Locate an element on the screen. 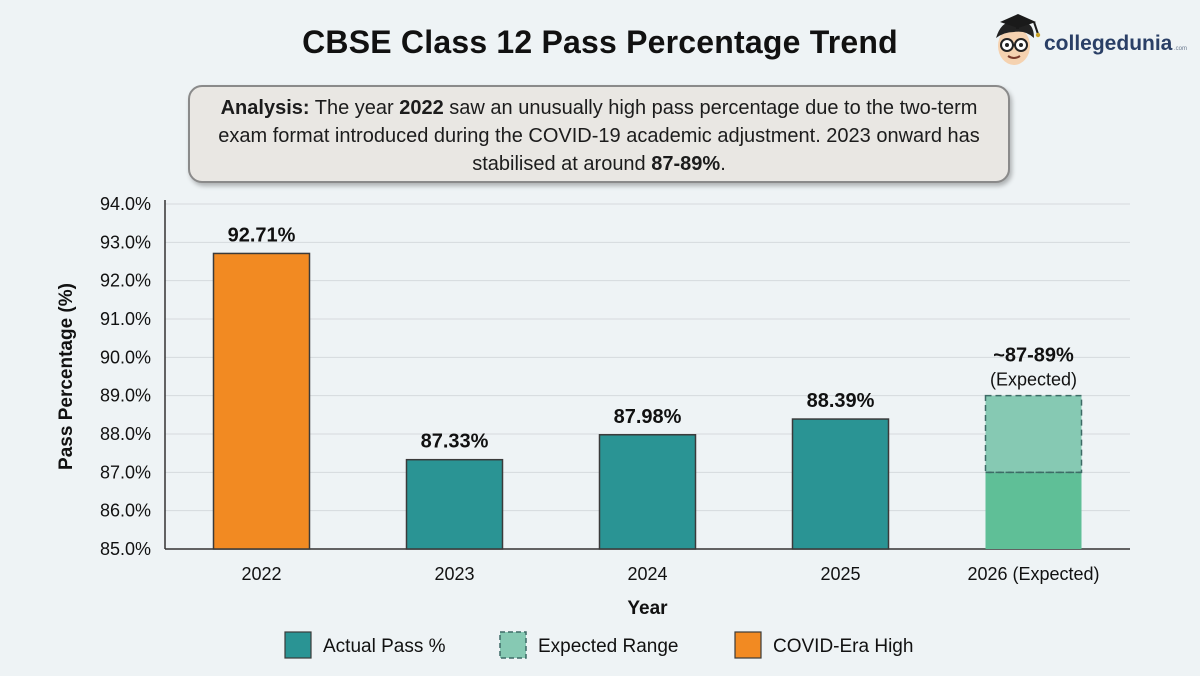 The height and width of the screenshot is (676, 1200). bar-2025 is located at coordinates (840, 484).